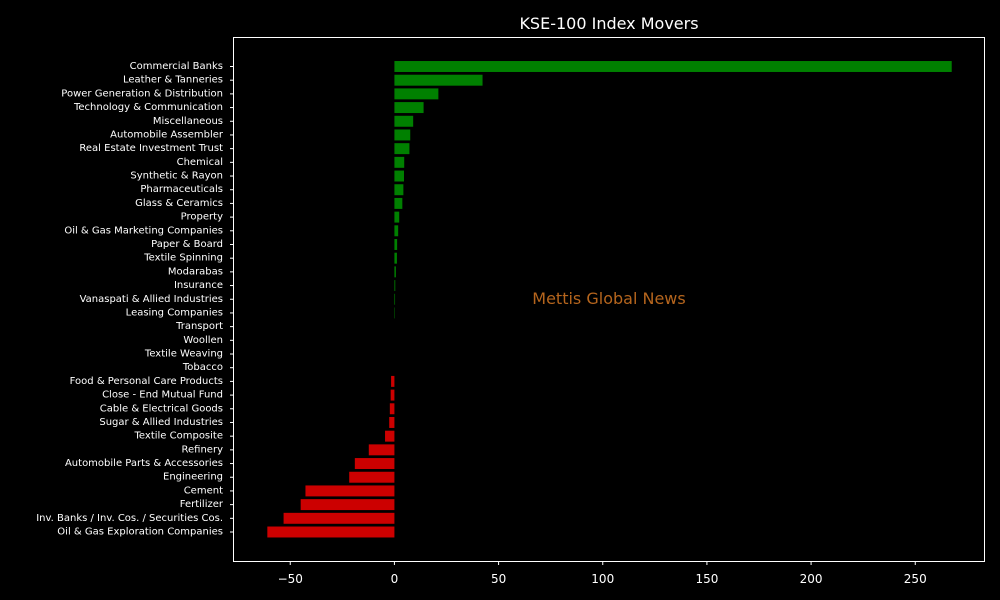 This screenshot has width=1000, height=600. Describe the element at coordinates (706, 579) in the screenshot. I see `x-tick-label: 150` at that location.